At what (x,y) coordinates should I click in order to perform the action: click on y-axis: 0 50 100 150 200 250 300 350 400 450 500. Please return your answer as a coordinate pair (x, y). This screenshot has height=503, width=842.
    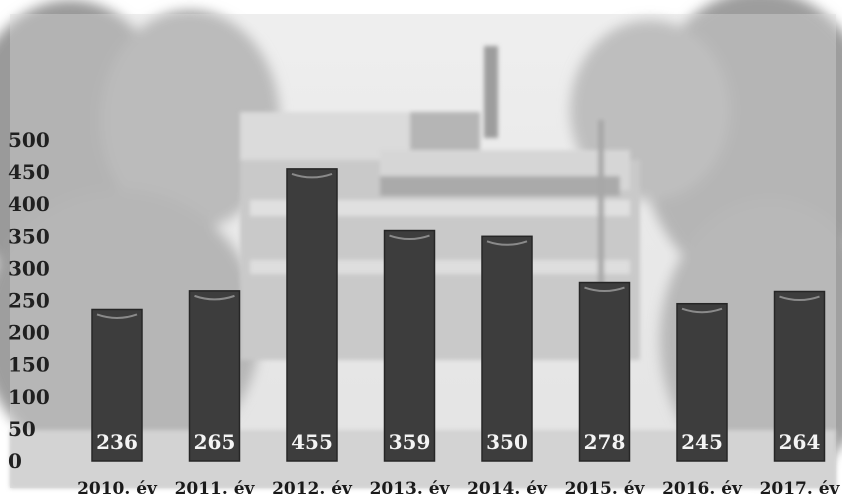
    Looking at the image, I should click on (29, 300).